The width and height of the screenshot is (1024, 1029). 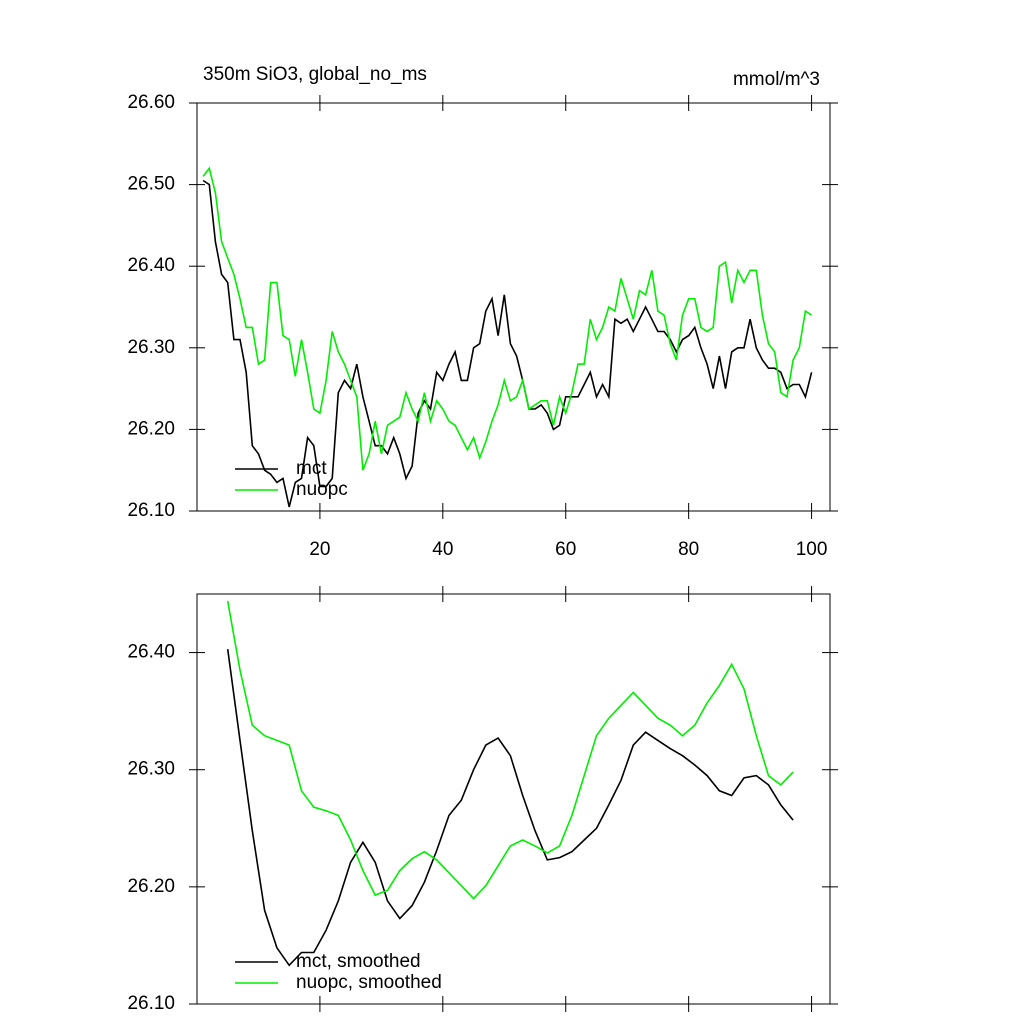 I want to click on x-tick-label: 80, so click(x=688, y=549).